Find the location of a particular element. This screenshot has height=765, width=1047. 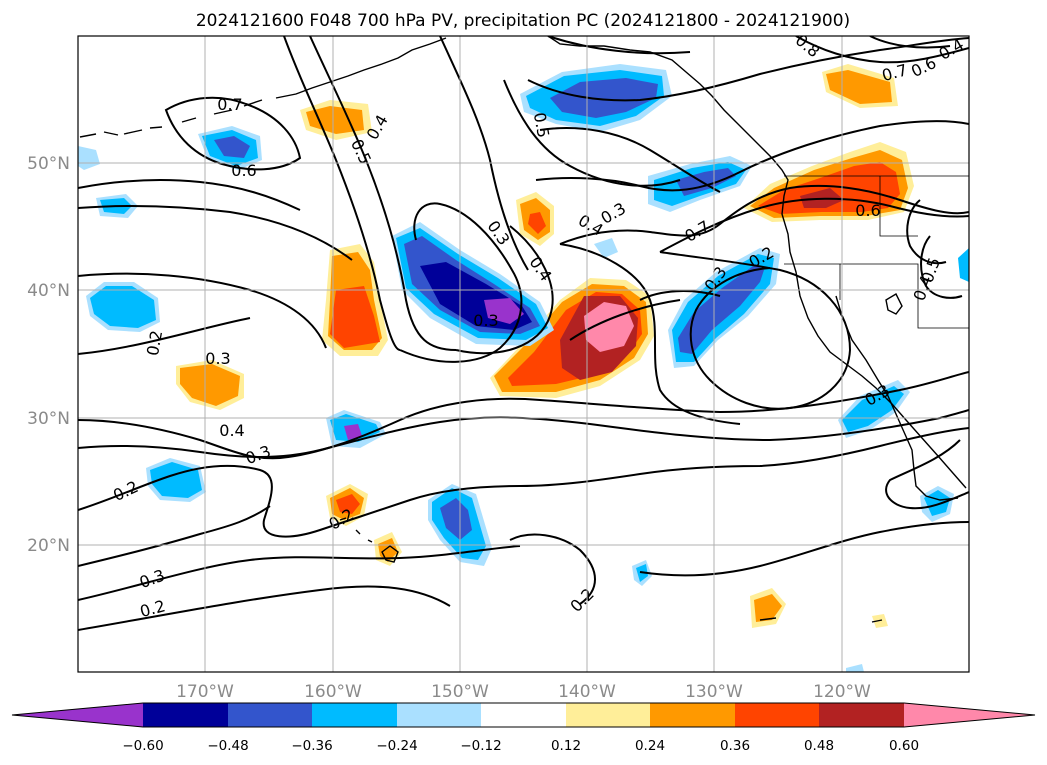

contour-label: 0.5 is located at coordinates (541, 125).